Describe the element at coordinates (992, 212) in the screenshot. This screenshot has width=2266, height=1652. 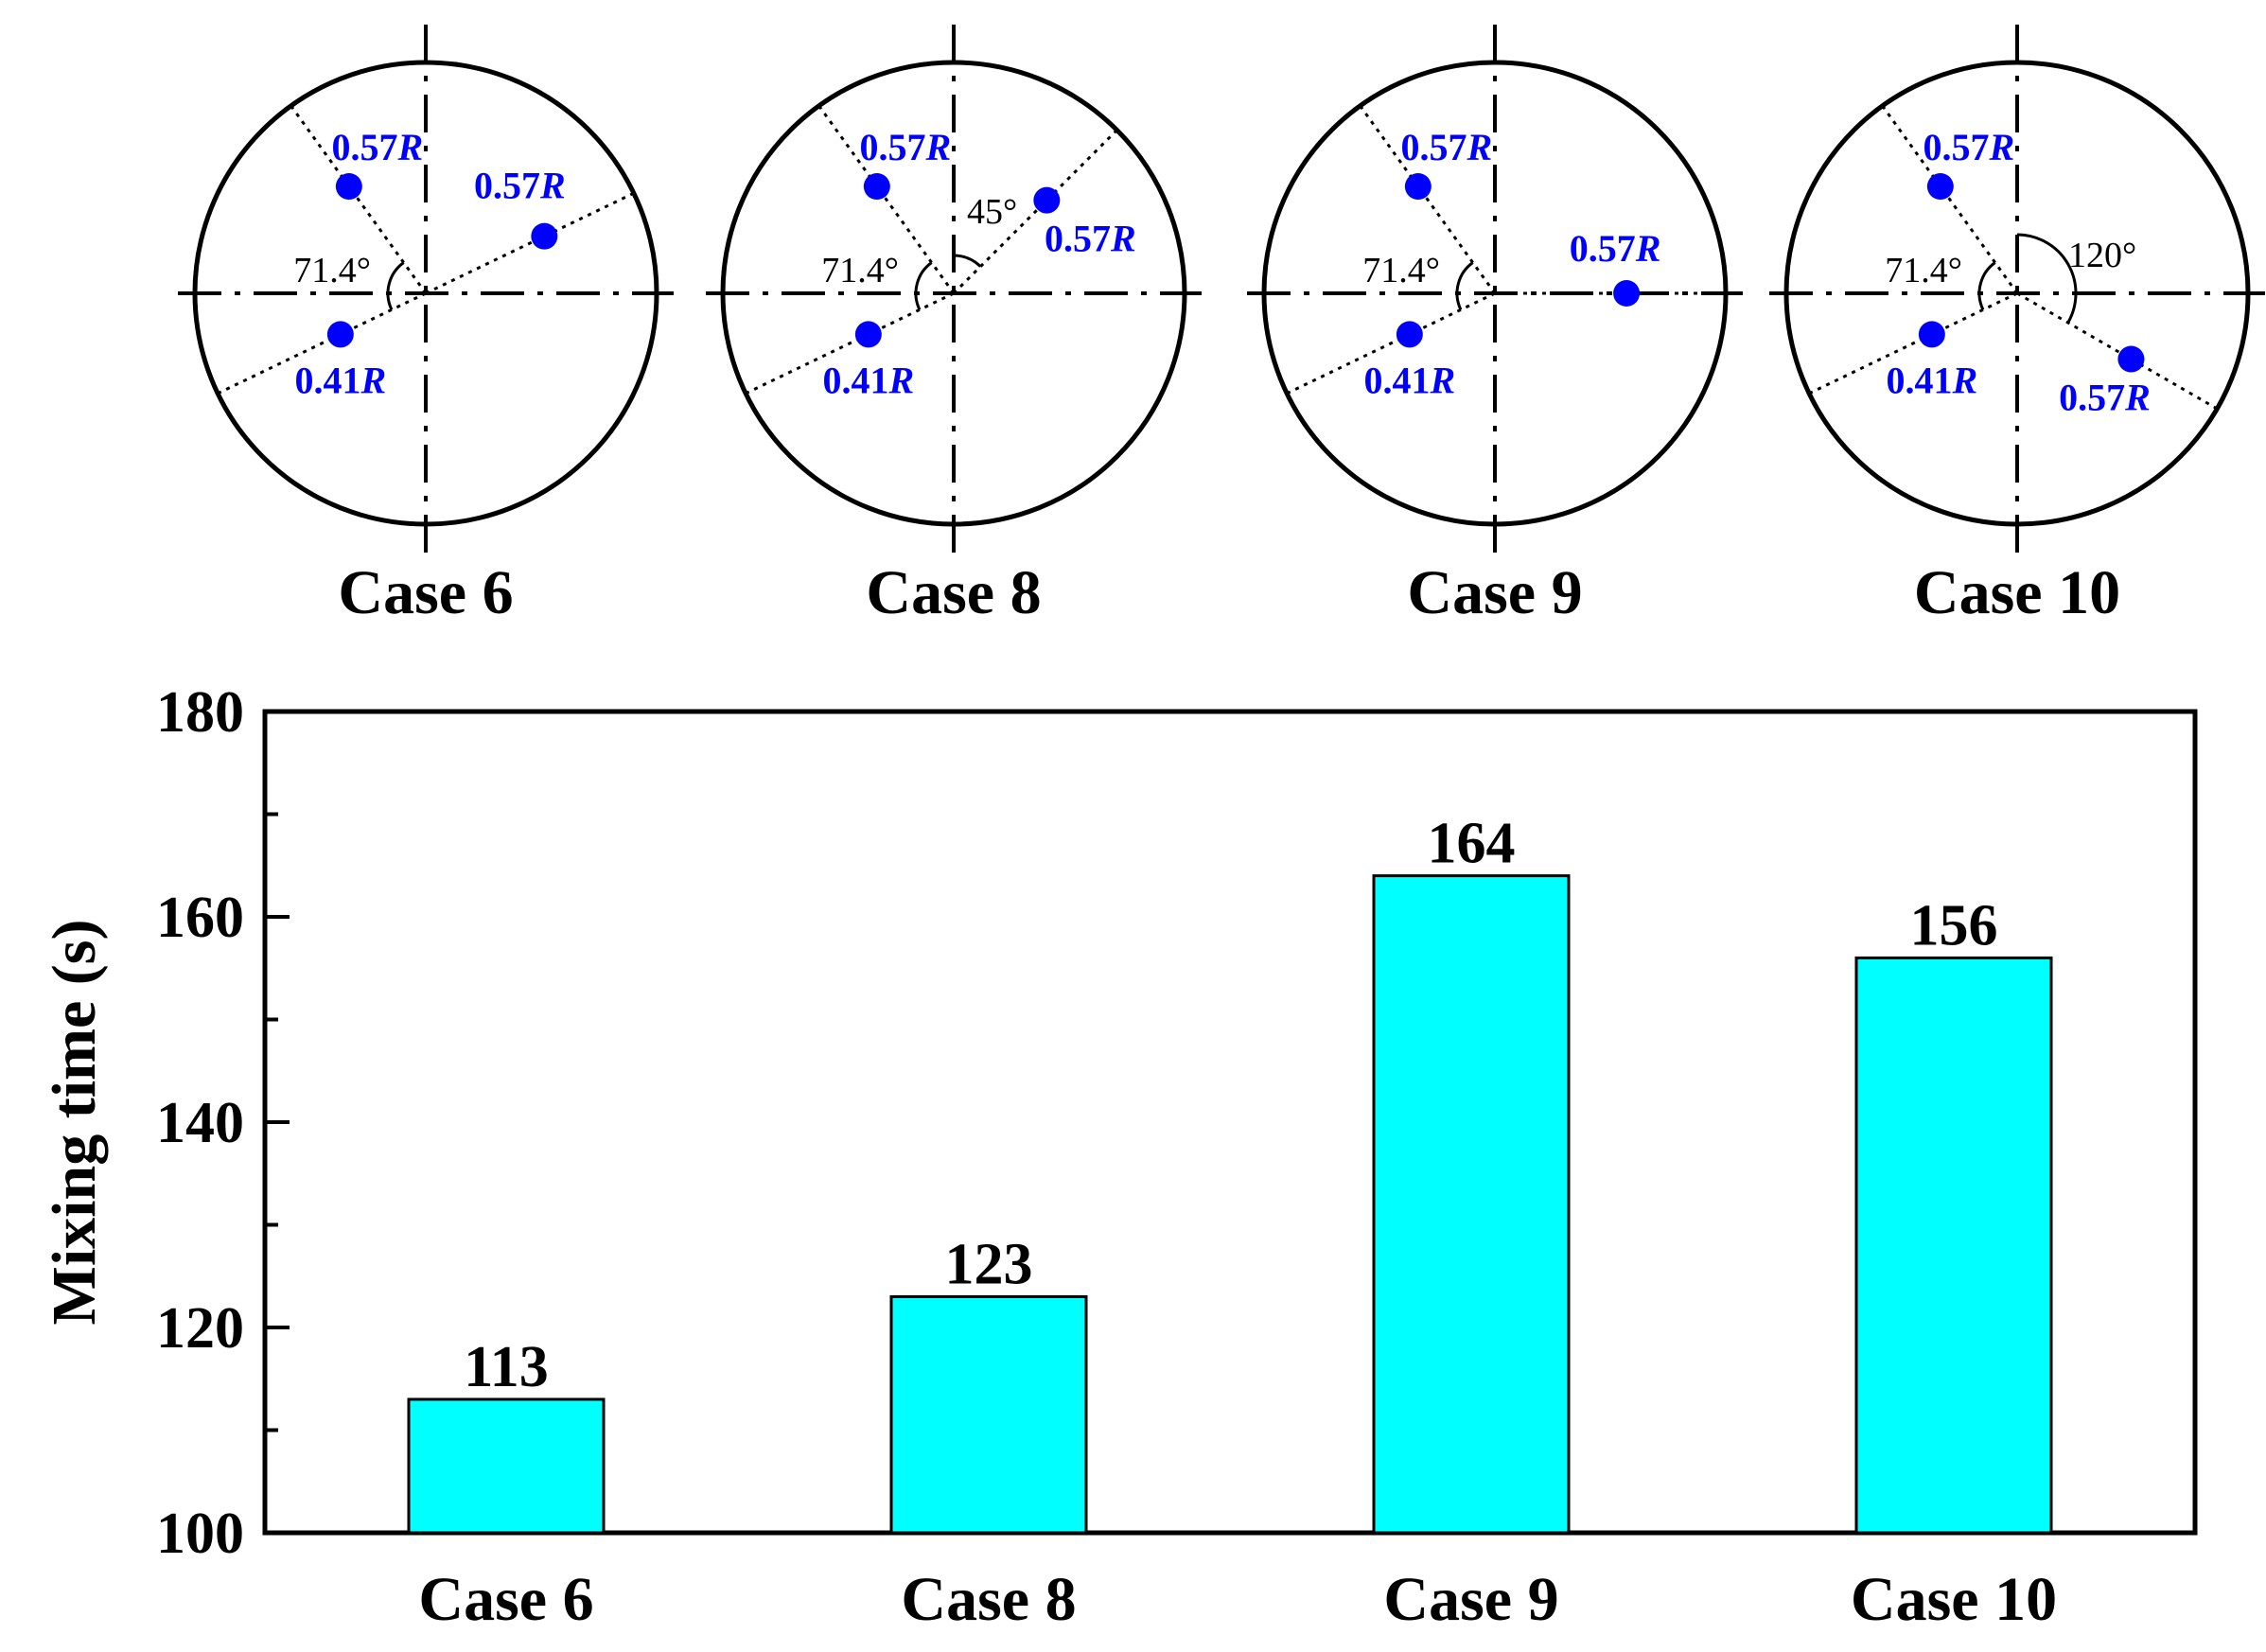
I see `angle-label: 45°` at that location.